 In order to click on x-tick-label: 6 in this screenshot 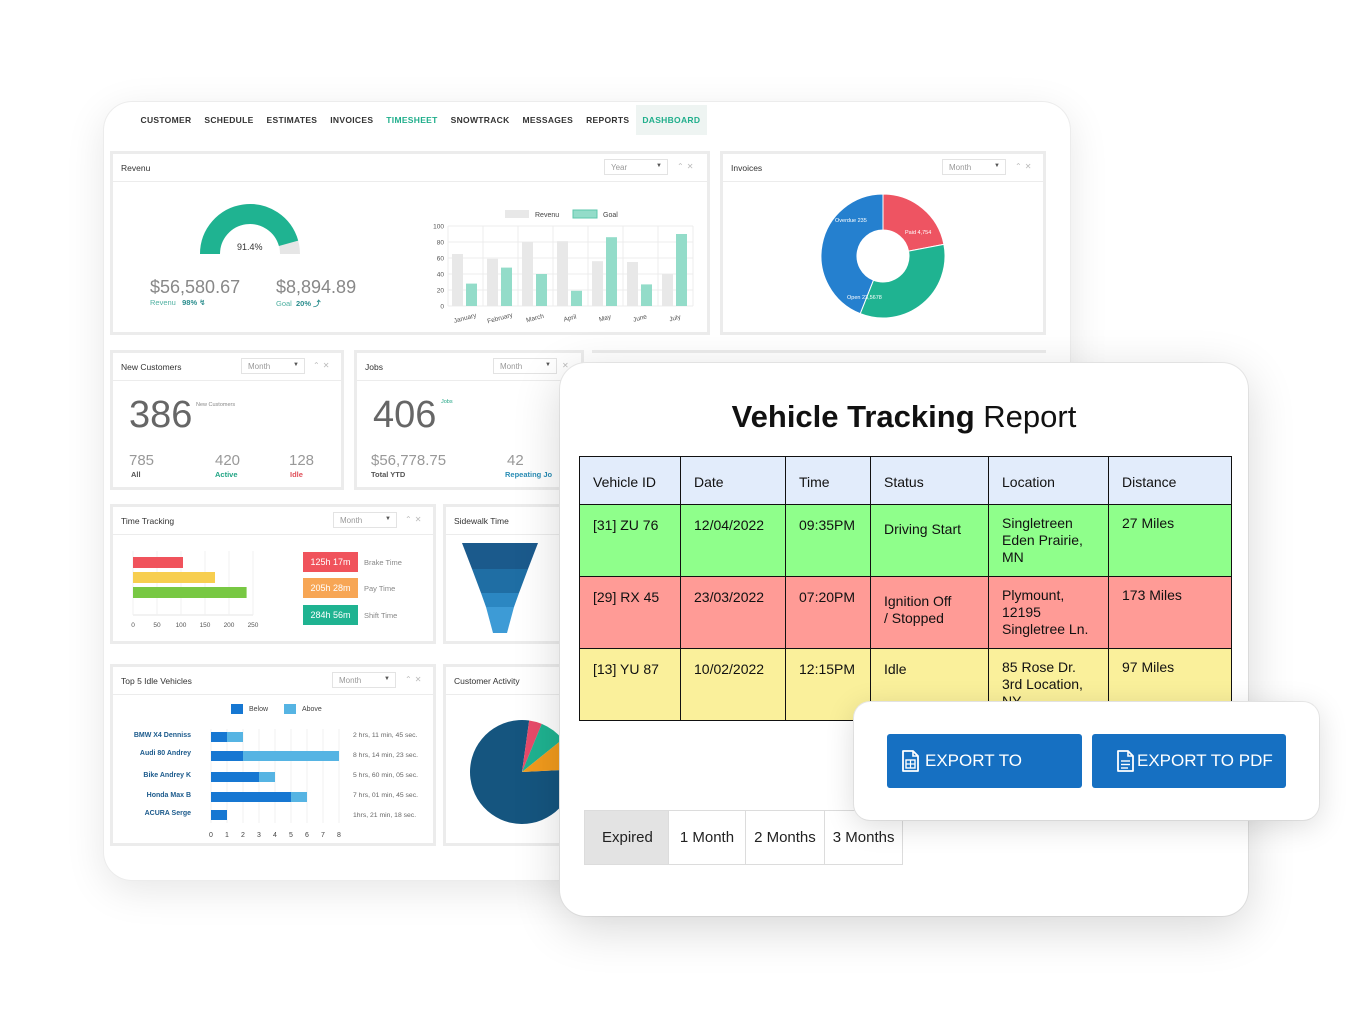, I will do `click(307, 835)`.